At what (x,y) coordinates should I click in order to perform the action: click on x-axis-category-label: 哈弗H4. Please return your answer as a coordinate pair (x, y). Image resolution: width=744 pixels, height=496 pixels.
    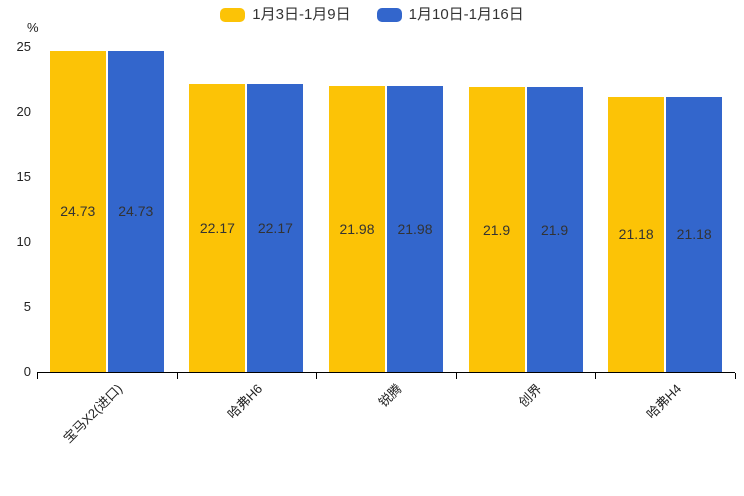
    Looking at the image, I should click on (663, 401).